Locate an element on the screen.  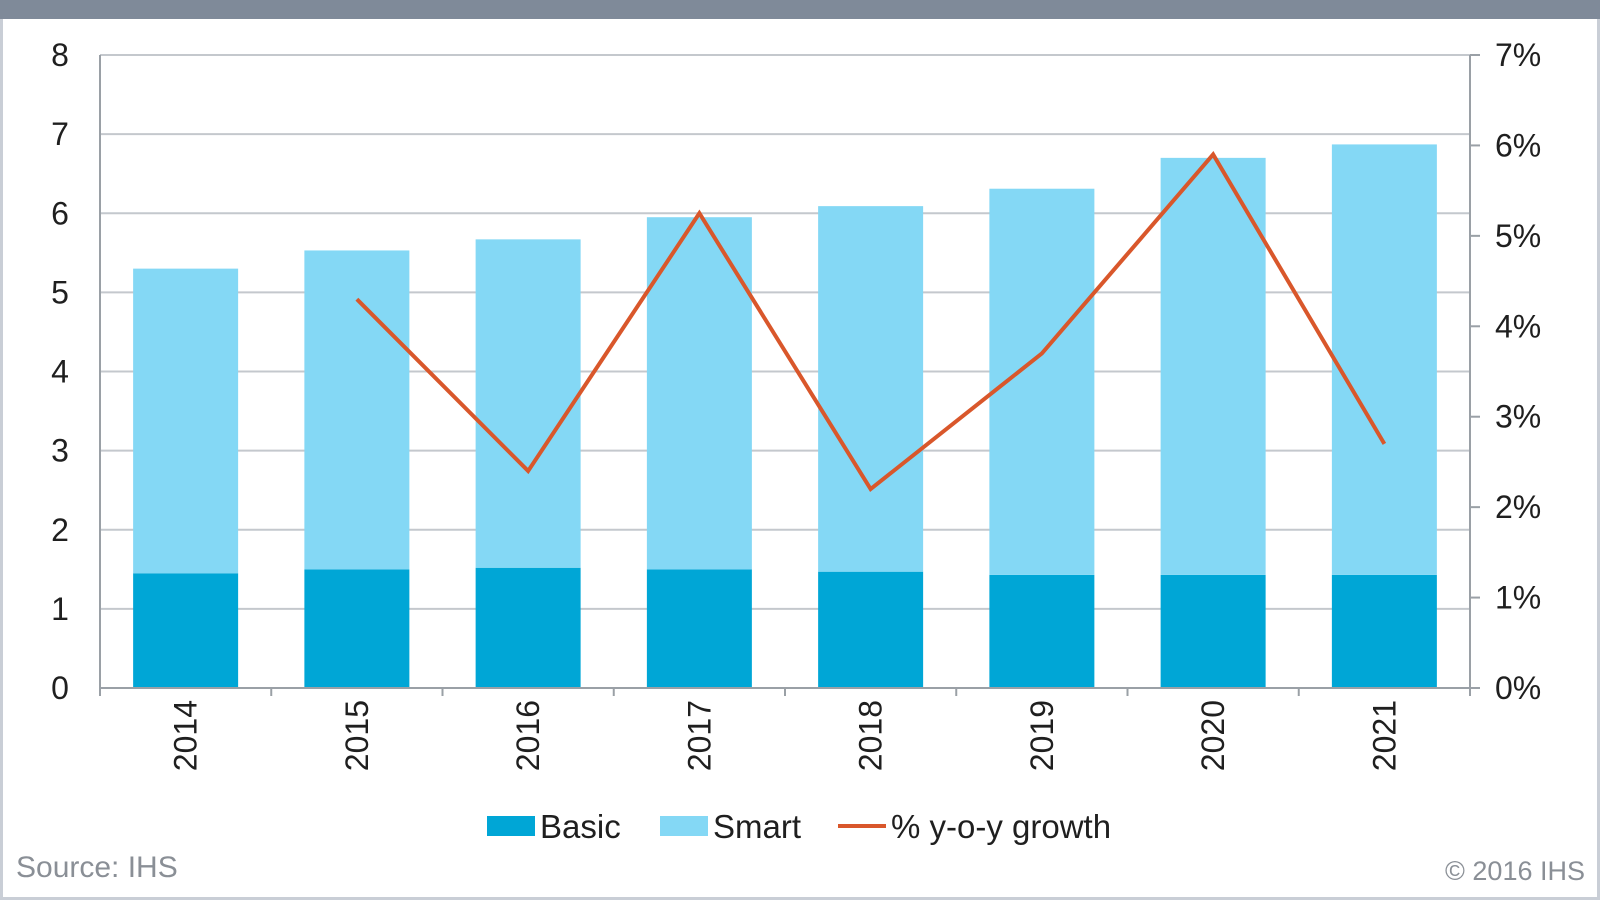
right-tick-label: 1% is located at coordinates (1518, 598).